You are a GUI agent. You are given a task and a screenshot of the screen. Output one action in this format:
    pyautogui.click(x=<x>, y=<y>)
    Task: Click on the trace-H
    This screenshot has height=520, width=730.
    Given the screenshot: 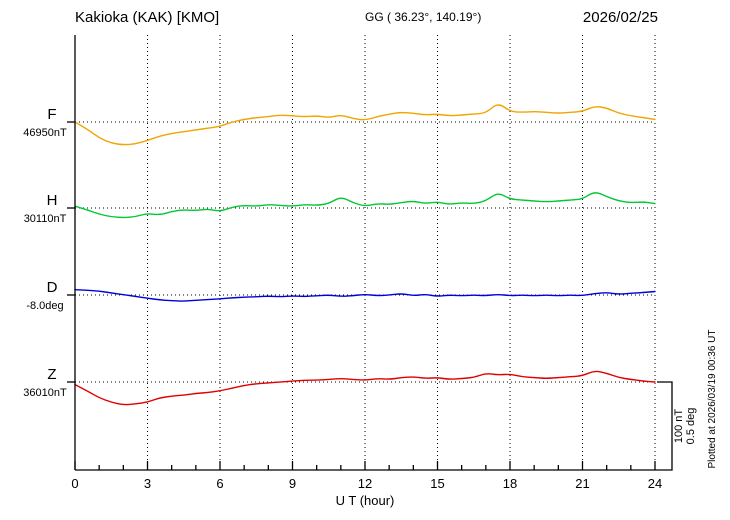 What is the action you would take?
    pyautogui.click(x=365, y=205)
    